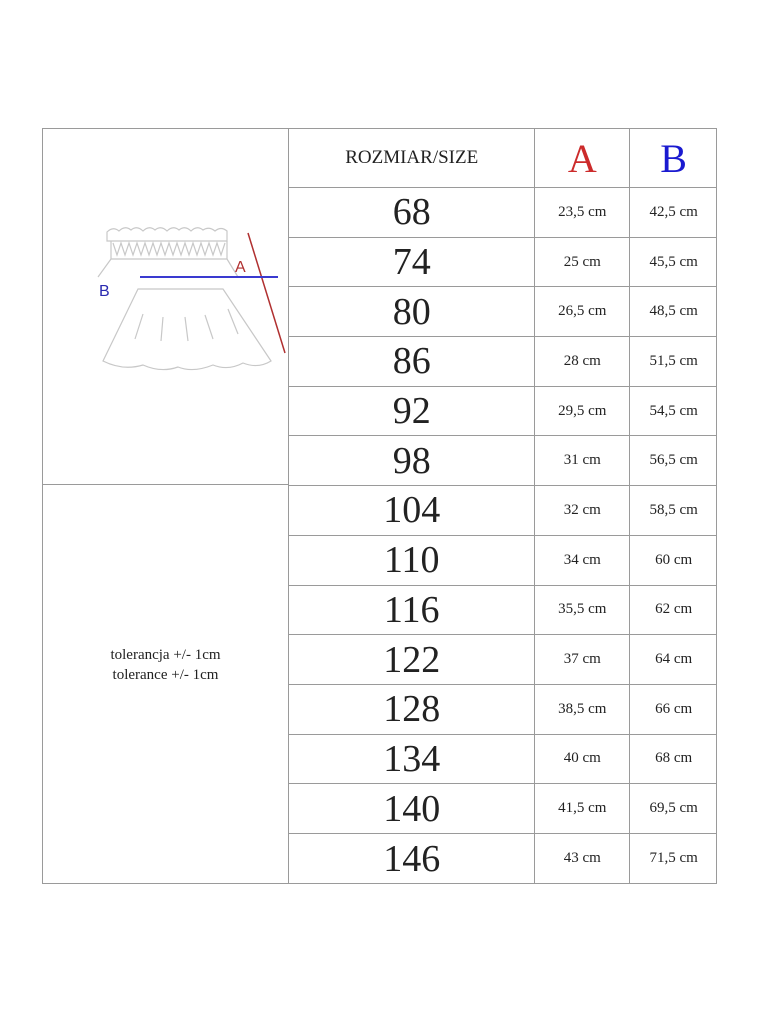 This screenshot has height=1013, width=760. What do you see at coordinates (673, 709) in the screenshot?
I see `b-cell: 66 cm` at bounding box center [673, 709].